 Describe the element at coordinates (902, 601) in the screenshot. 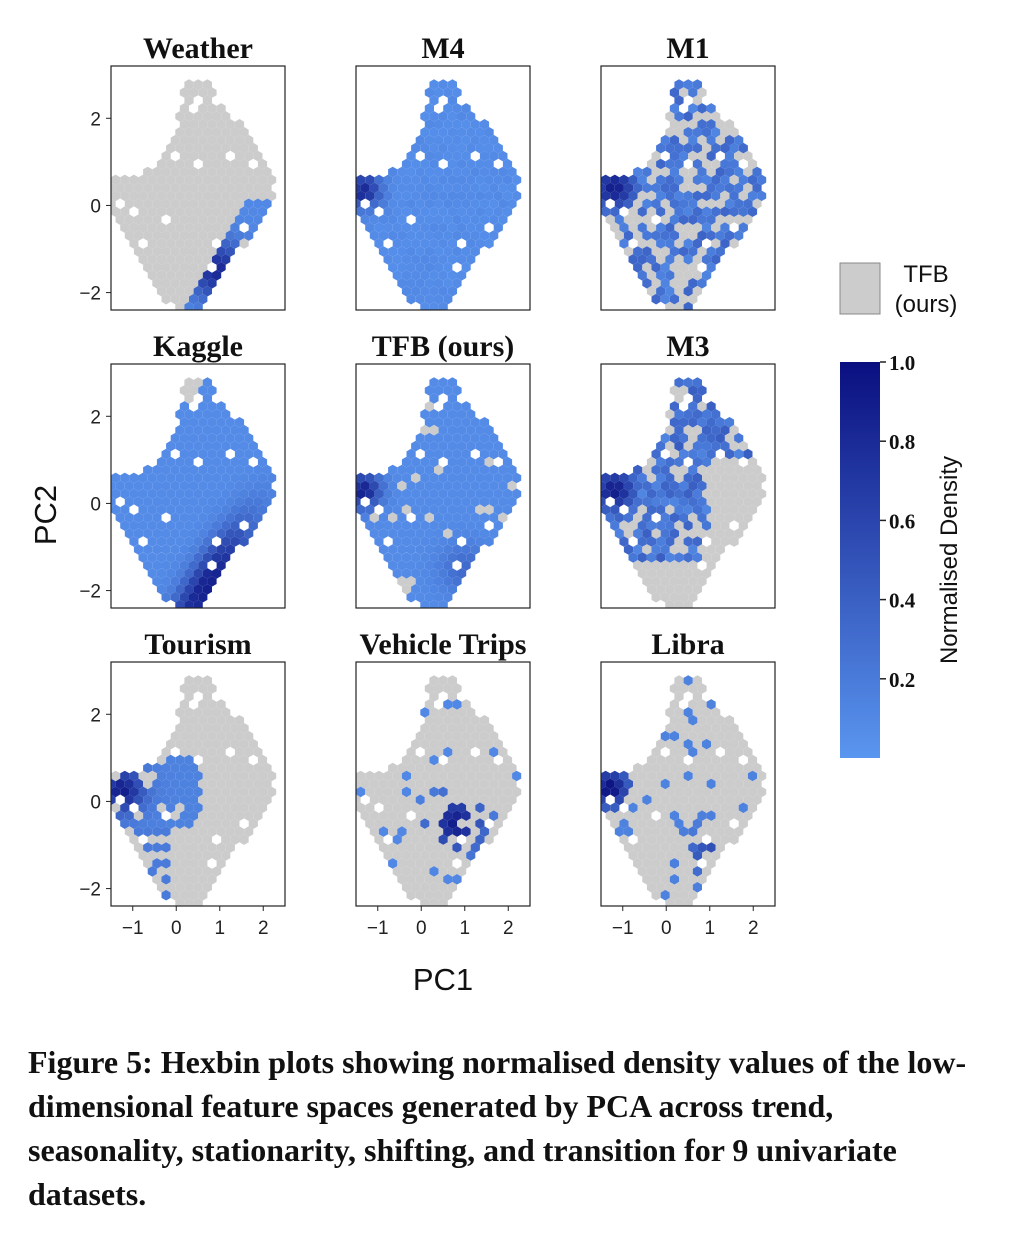

I see `colorbar-tick-label: 0.4` at that location.